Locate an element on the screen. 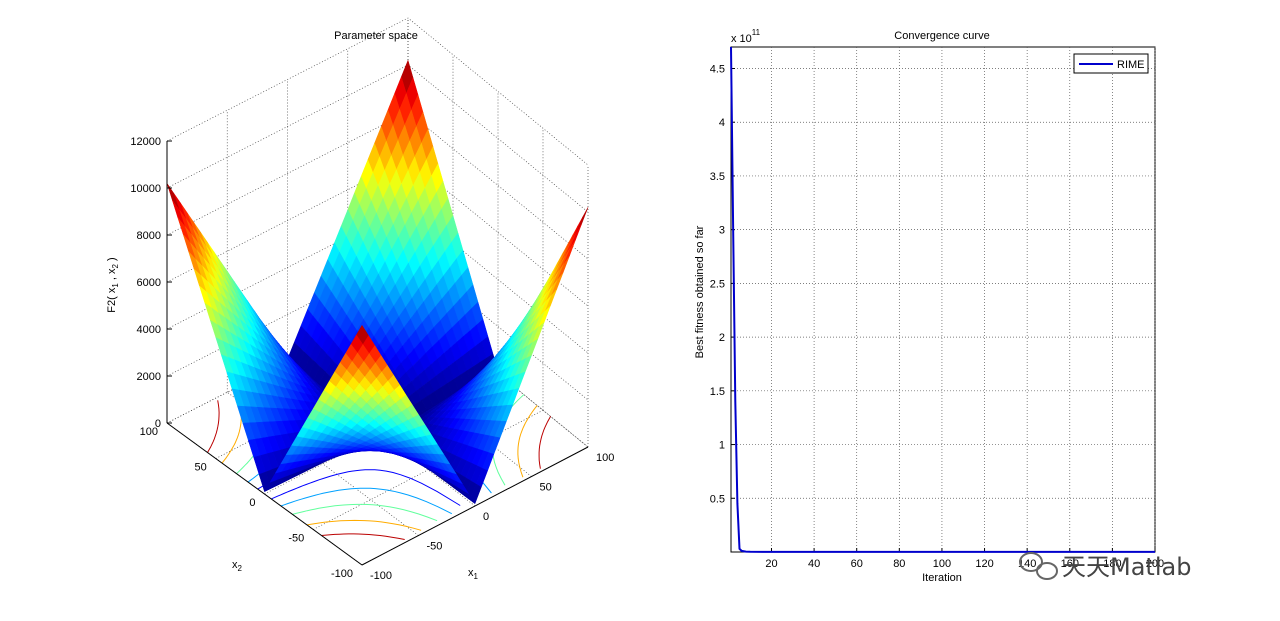 The width and height of the screenshot is (1280, 621). x-tick-label: 200 is located at coordinates (1155, 564).